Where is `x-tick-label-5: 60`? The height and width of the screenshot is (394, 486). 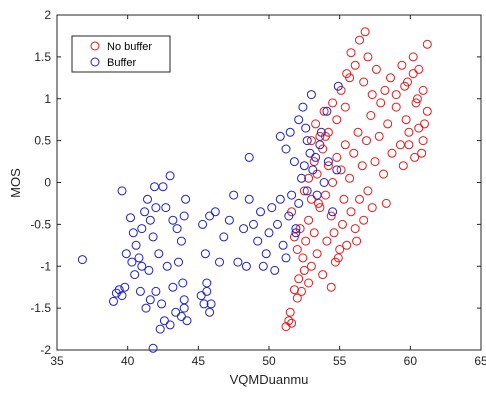
x-tick-label-5: 60 is located at coordinates (411, 361).